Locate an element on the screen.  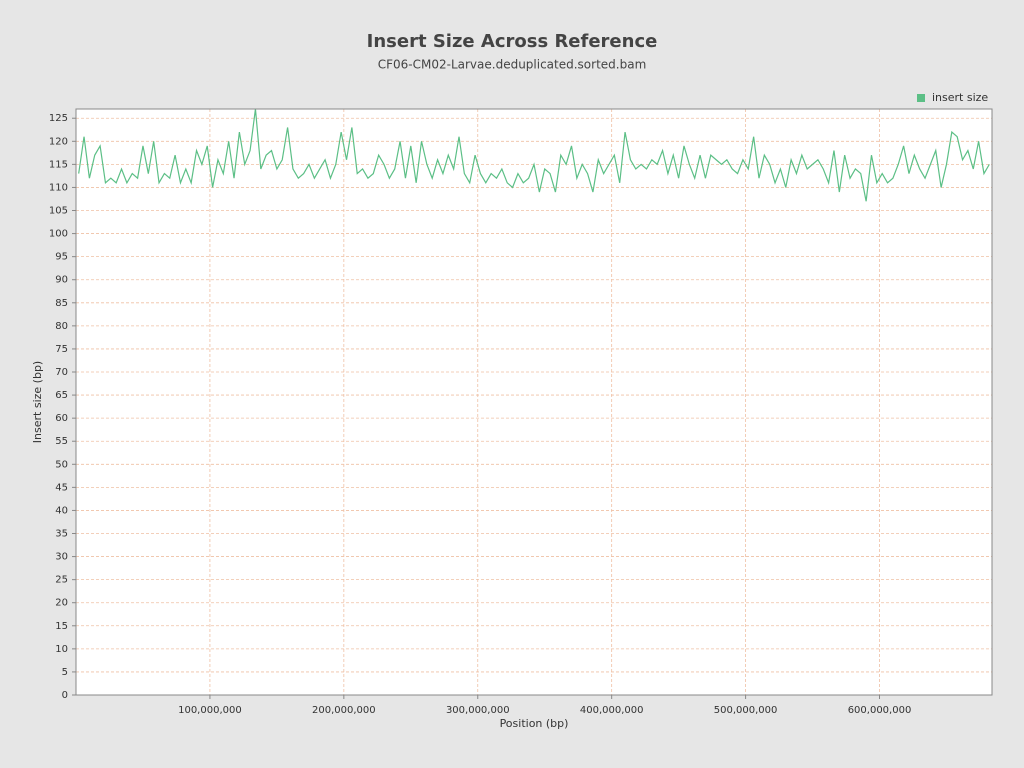
x-axis-label: Position (bp) is located at coordinates (534, 723).